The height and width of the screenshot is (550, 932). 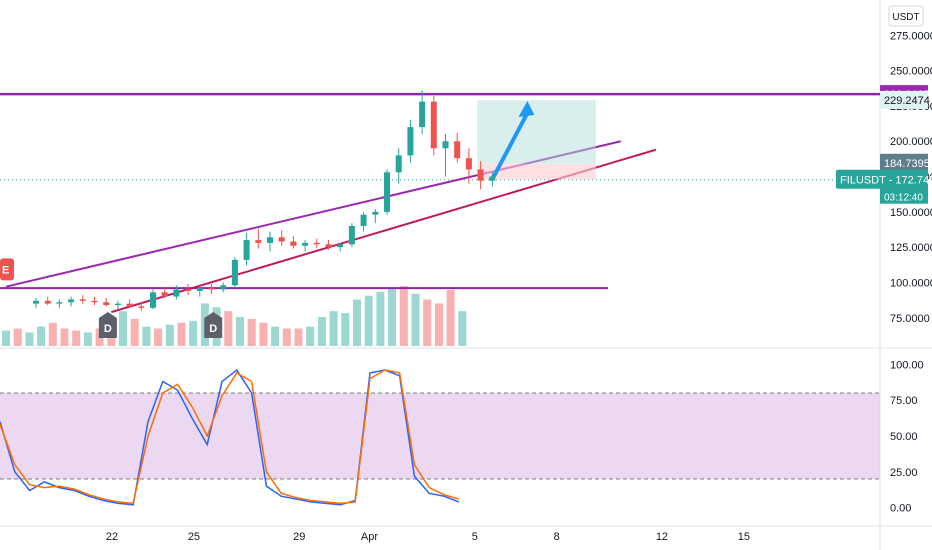 What do you see at coordinates (906, 16) in the screenshot?
I see `currency-button: USDT` at bounding box center [906, 16].